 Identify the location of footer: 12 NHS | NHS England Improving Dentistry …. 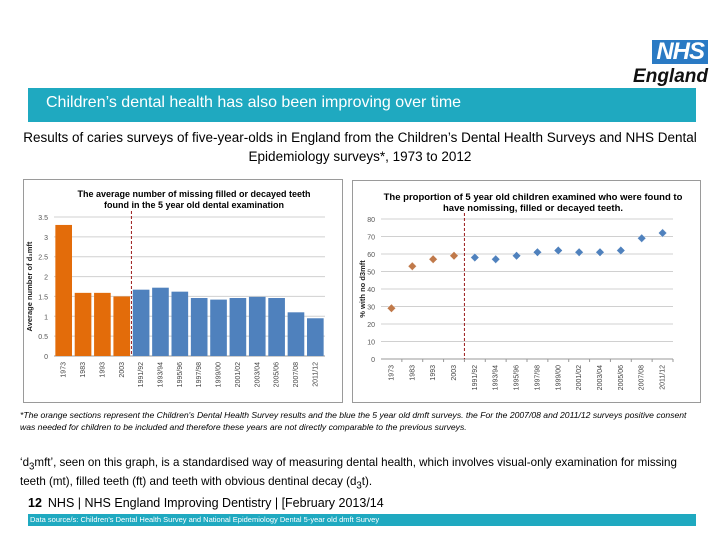
(206, 503).